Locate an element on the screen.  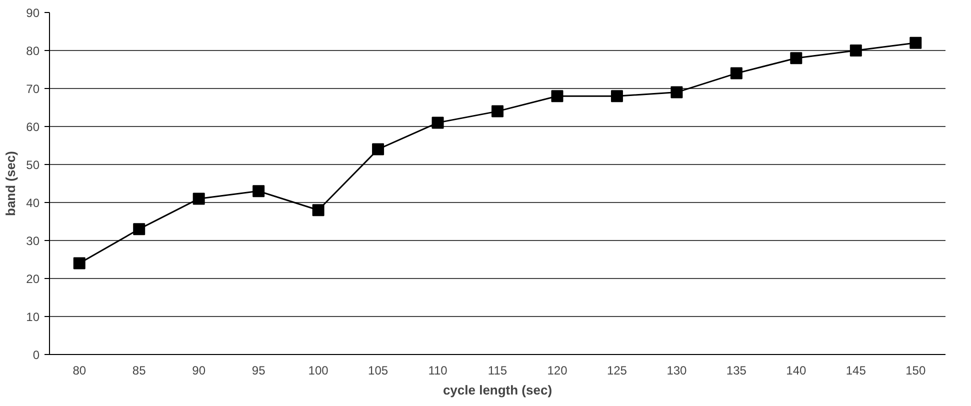
x-tick-label: 150 is located at coordinates (916, 371).